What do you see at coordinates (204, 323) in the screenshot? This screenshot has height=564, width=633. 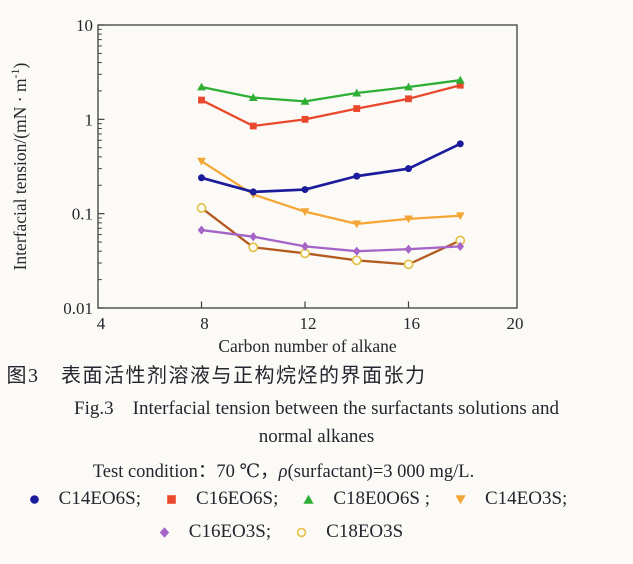 I see `x-tick-label: 8` at bounding box center [204, 323].